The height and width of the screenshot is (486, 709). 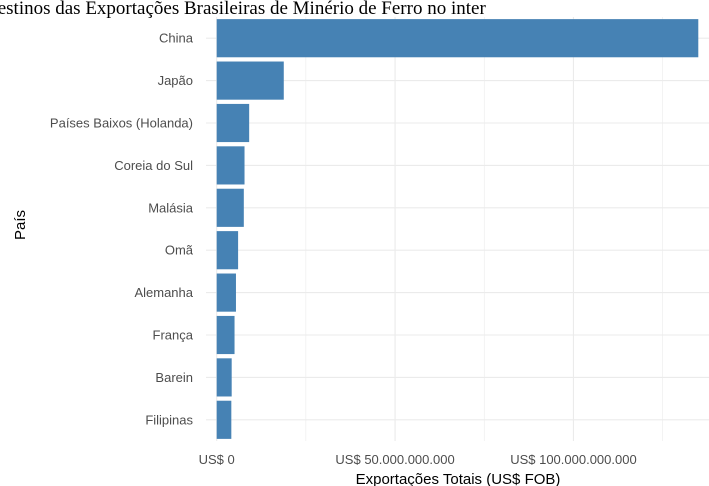 I want to click on category-label: Malásia, so click(x=171, y=207).